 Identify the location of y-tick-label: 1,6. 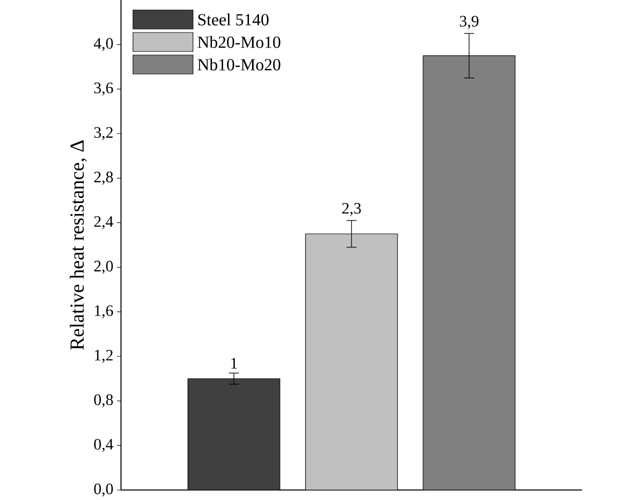
(104, 311).